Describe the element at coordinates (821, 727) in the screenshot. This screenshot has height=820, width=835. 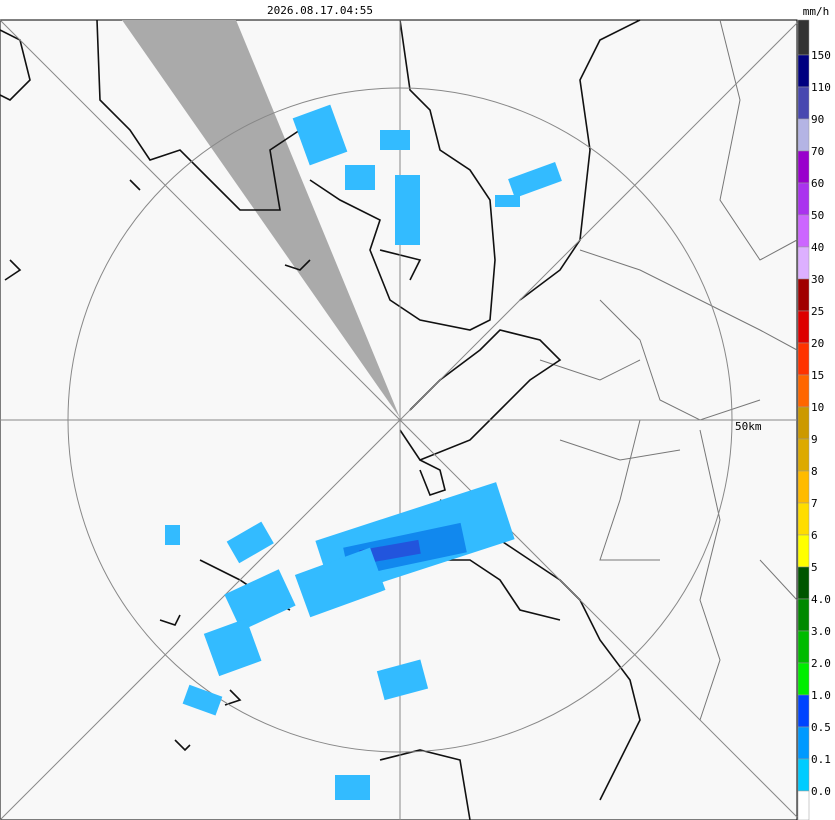
I see `legend-label: 0.5` at that location.